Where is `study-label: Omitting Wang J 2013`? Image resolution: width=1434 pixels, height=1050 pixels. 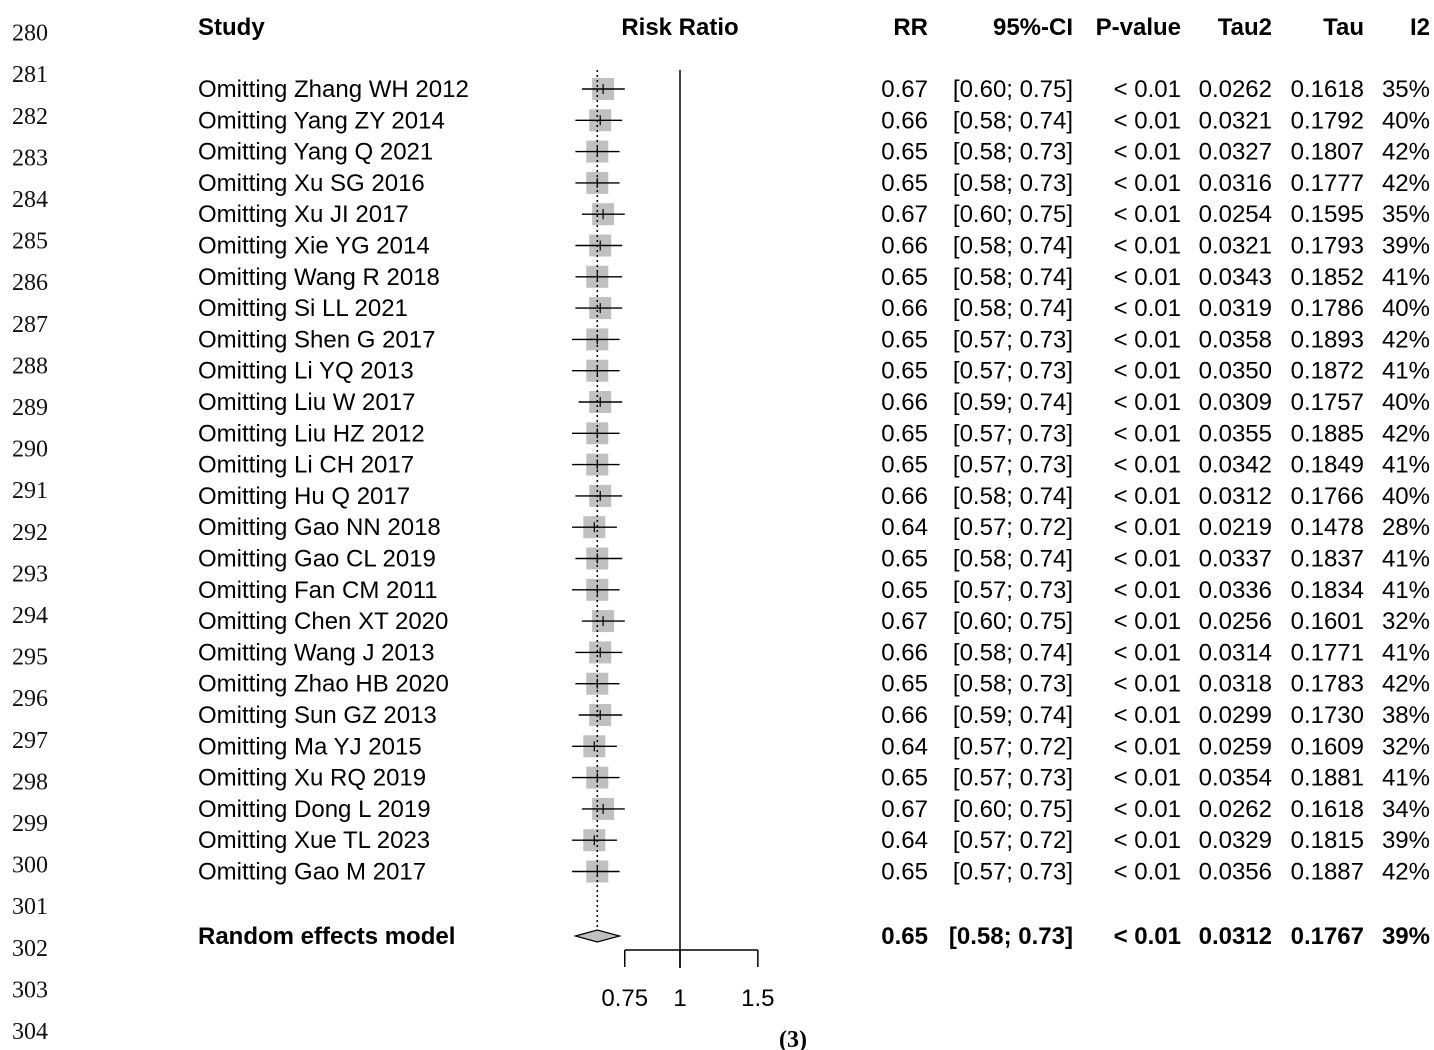 study-label: Omitting Wang J 2013 is located at coordinates (316, 652).